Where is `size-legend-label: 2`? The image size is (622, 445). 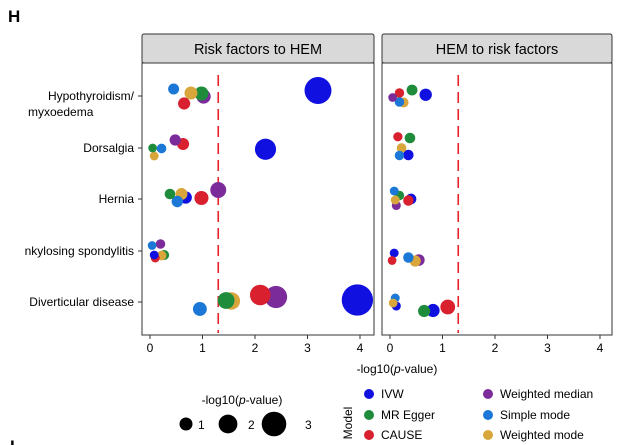
size-legend-label: 2 is located at coordinates (251, 425).